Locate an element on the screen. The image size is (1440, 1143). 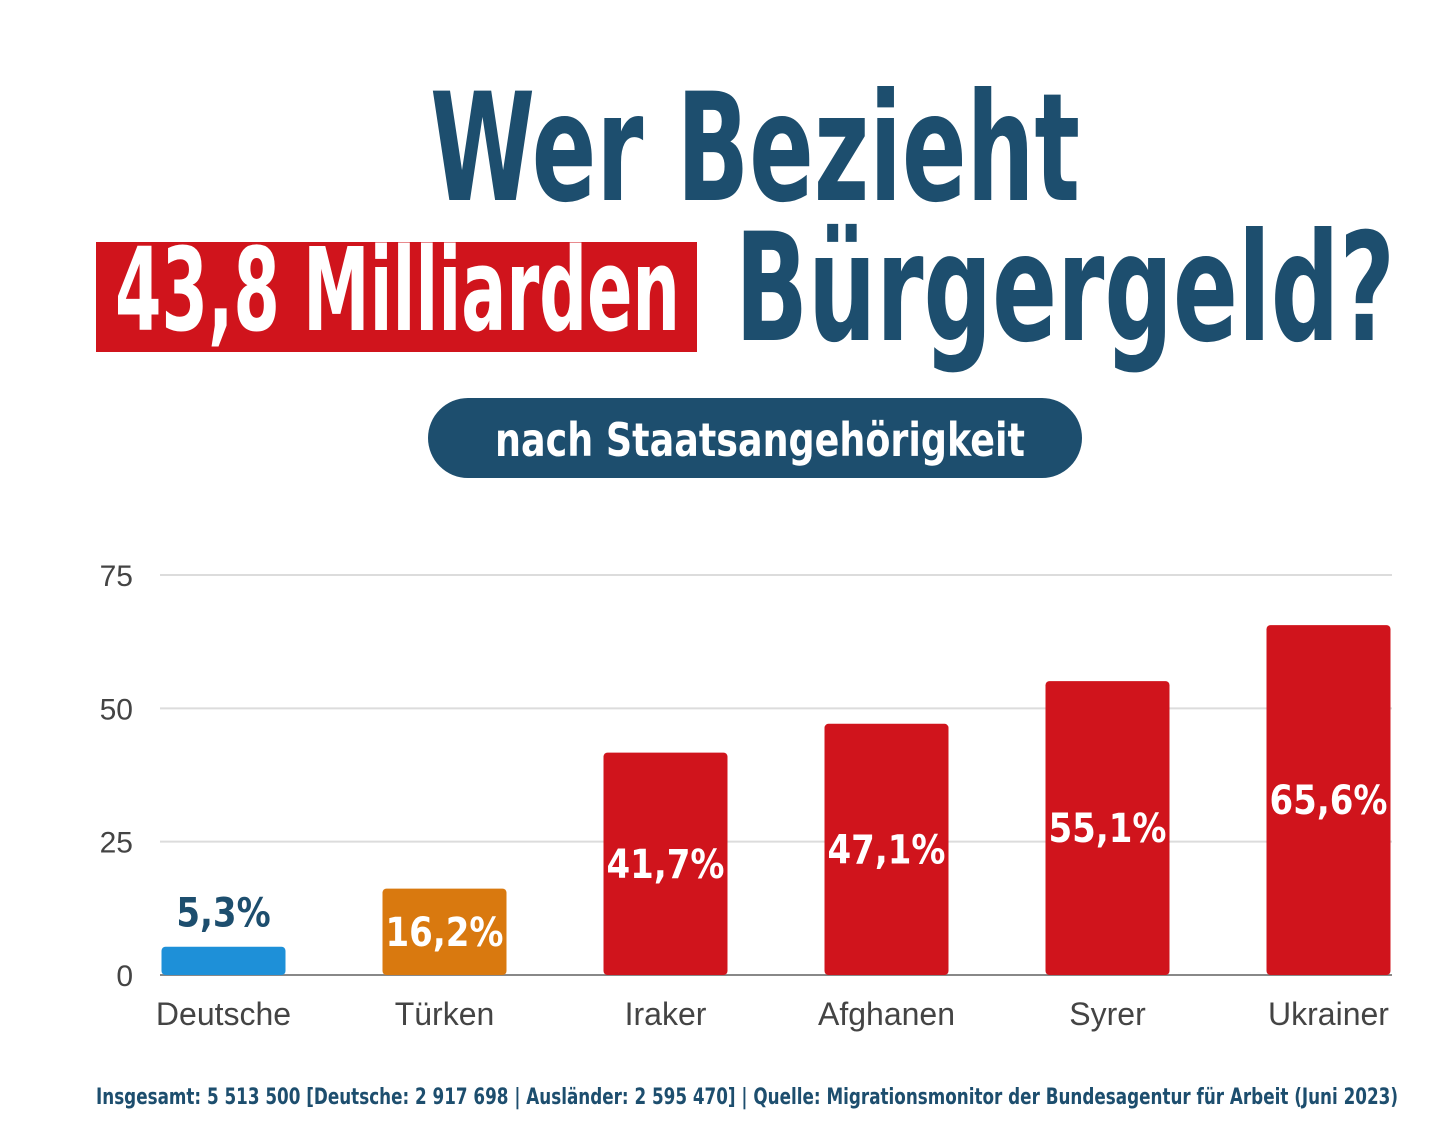
x-tick-label: Deutsche is located at coordinates (223, 1014).